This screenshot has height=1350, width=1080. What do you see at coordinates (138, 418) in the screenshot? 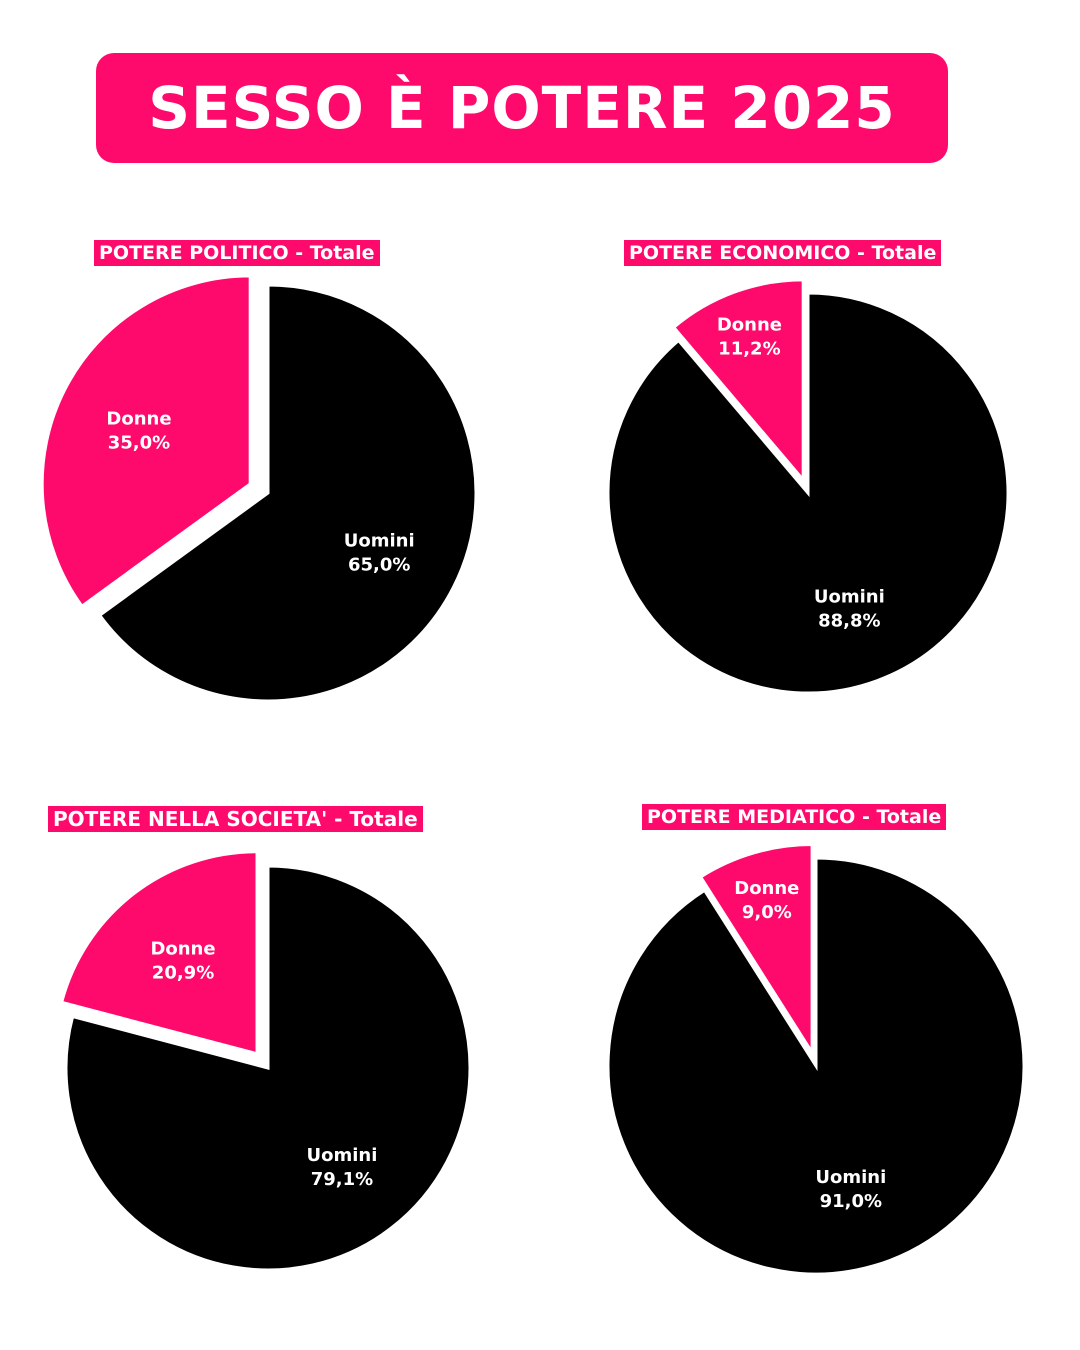
I see `slice-name-politico-donne: Donne` at bounding box center [138, 418].